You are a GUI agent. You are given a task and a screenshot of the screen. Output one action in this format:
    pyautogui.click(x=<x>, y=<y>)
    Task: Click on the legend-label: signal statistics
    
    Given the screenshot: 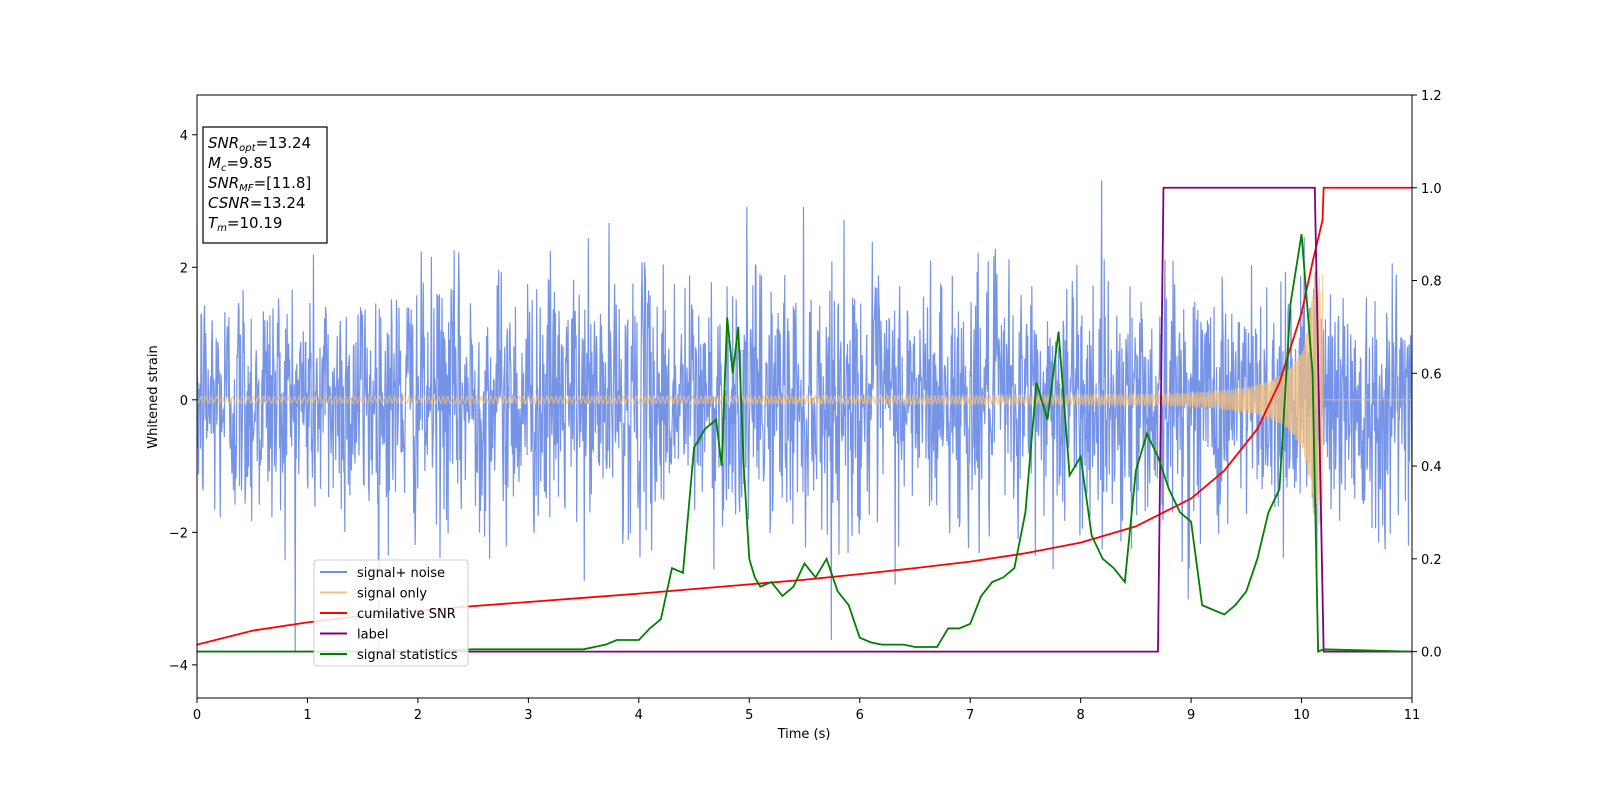 What is the action you would take?
    pyautogui.click(x=407, y=655)
    